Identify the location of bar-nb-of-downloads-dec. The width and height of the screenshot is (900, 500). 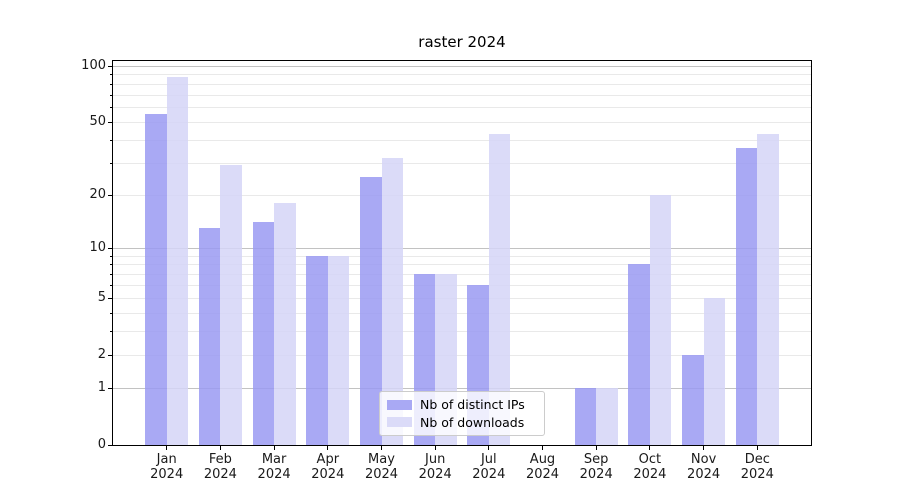
(768, 289).